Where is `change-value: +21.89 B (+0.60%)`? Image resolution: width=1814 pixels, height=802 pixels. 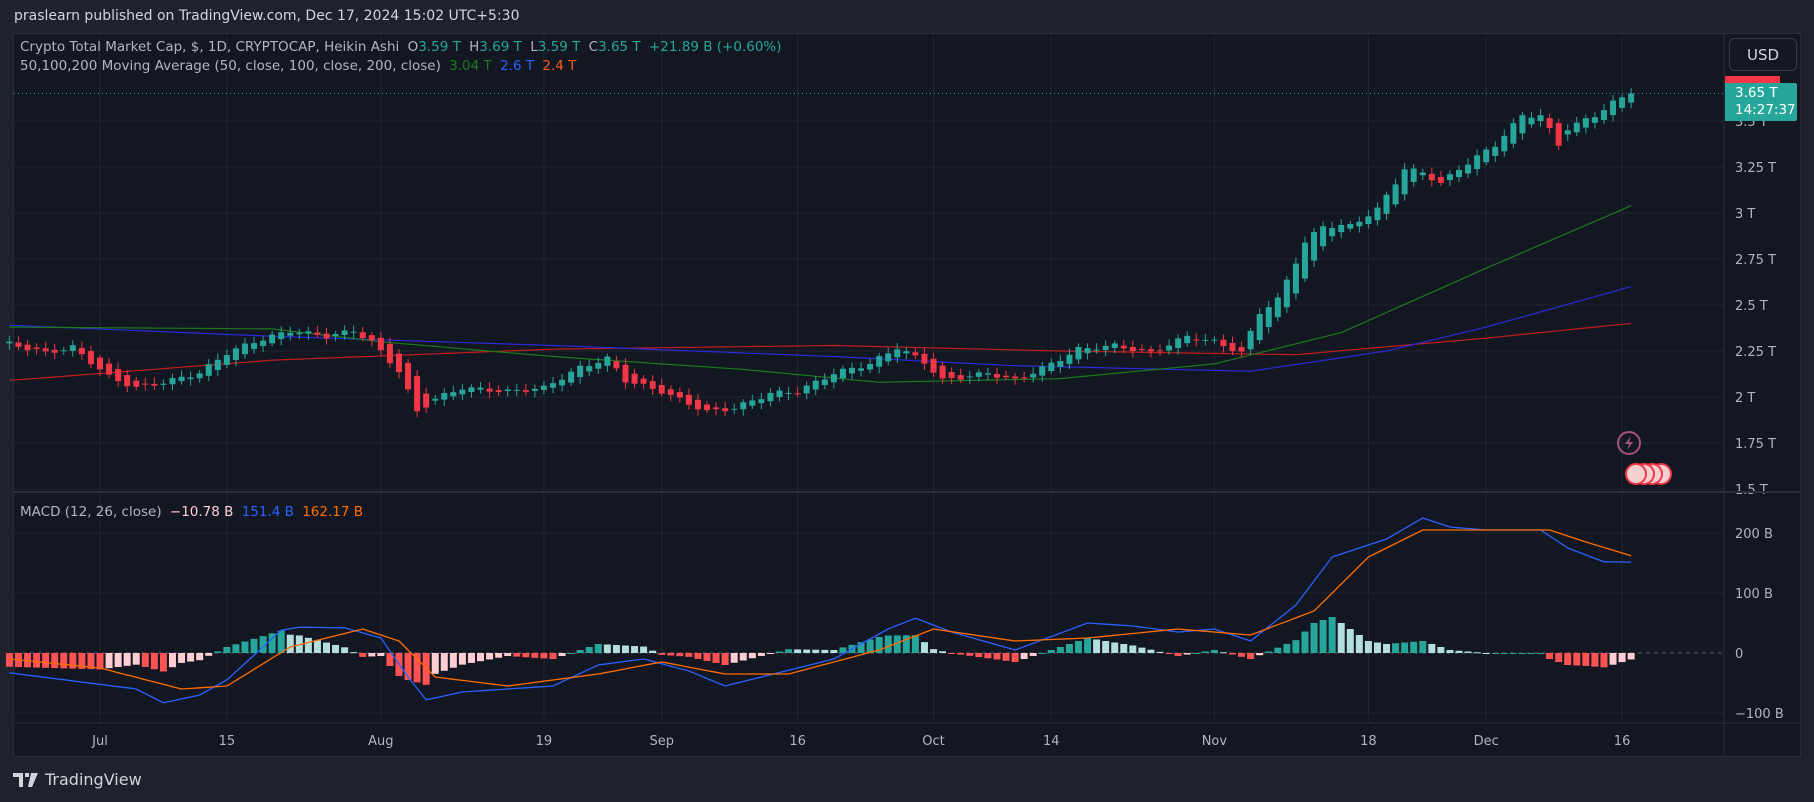
change-value: +21.89 B (+0.60%) is located at coordinates (715, 47).